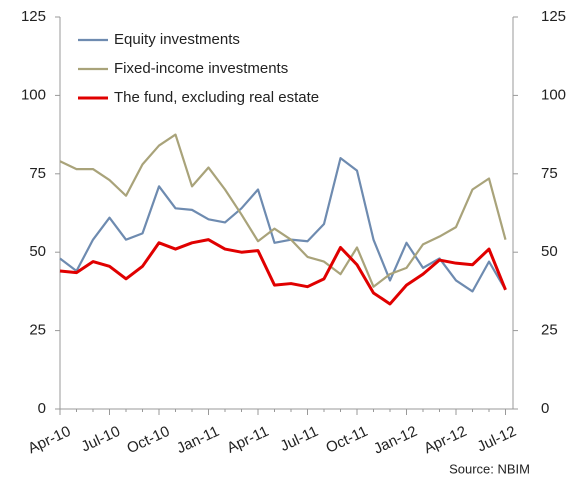 The width and height of the screenshot is (574, 481). Describe the element at coordinates (395, 440) in the screenshot. I see `x-tick-label: Jan-12` at that location.